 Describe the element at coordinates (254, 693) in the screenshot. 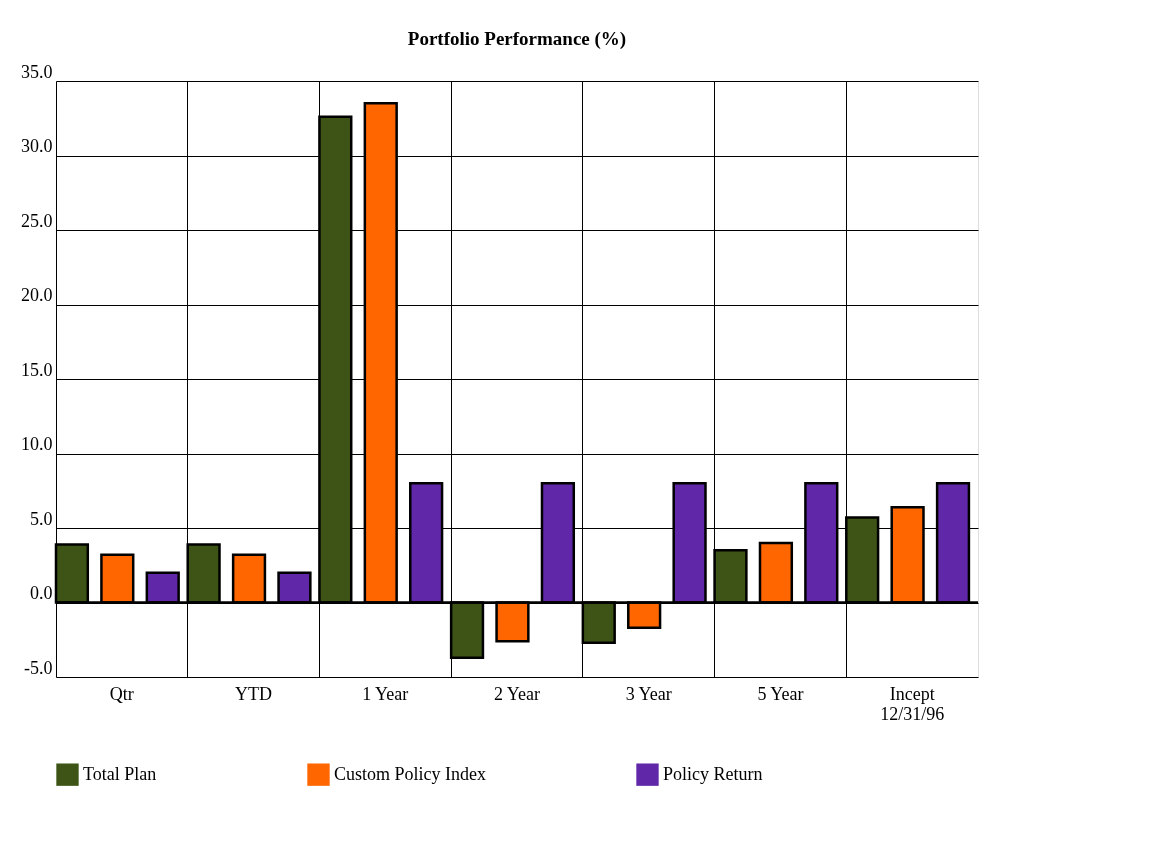

I see `x-tick-label: YTD` at that location.